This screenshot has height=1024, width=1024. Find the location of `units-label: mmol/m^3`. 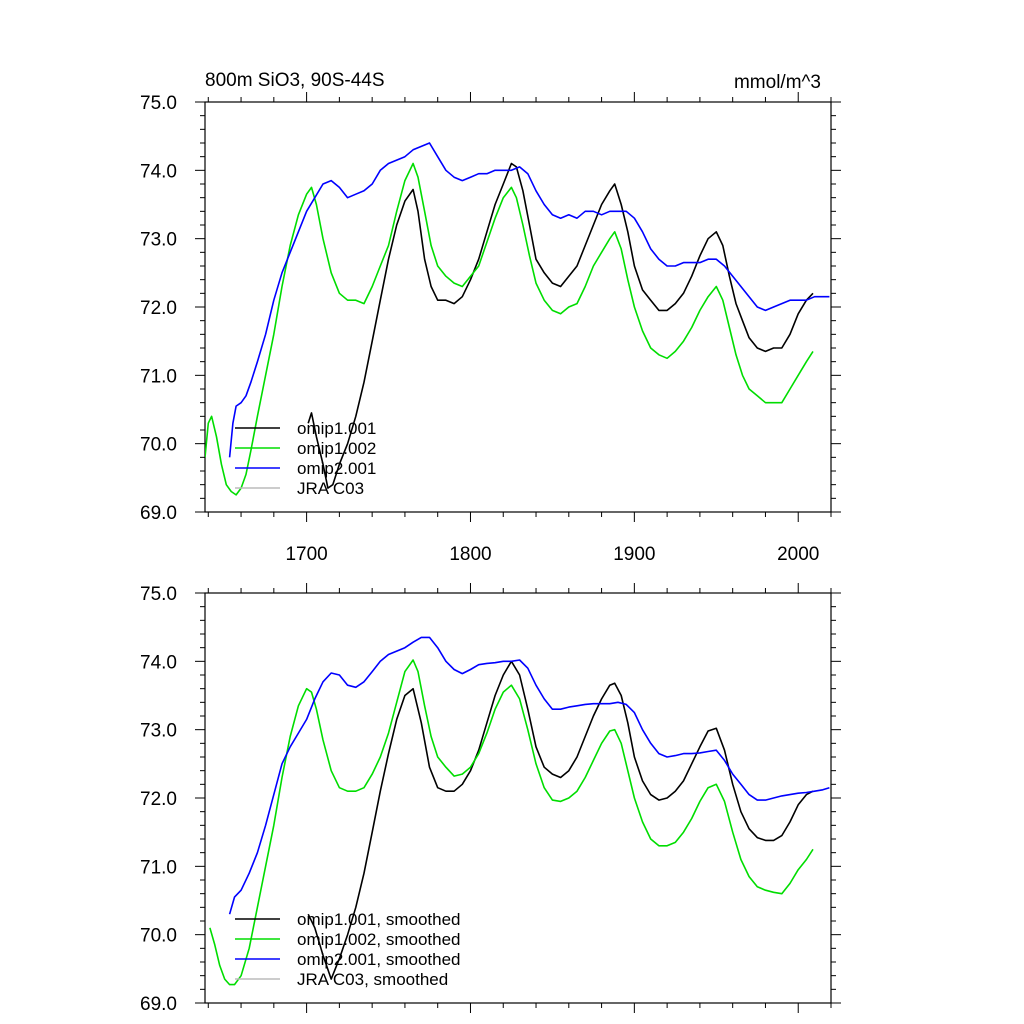

units-label: mmol/m^3 is located at coordinates (777, 82).